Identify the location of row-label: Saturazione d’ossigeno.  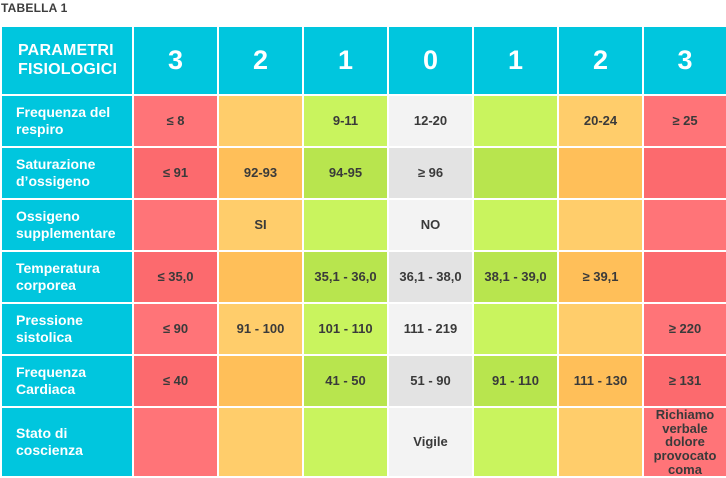
(67, 173).